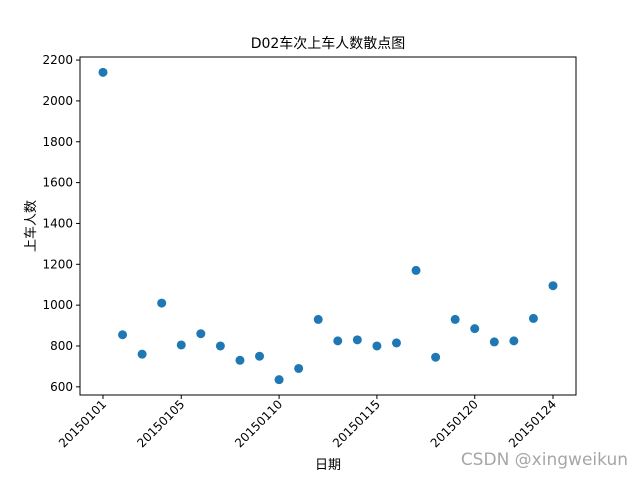 Image resolution: width=640 pixels, height=480 pixels. I want to click on x-tick-label: 20150115, so click(356, 423).